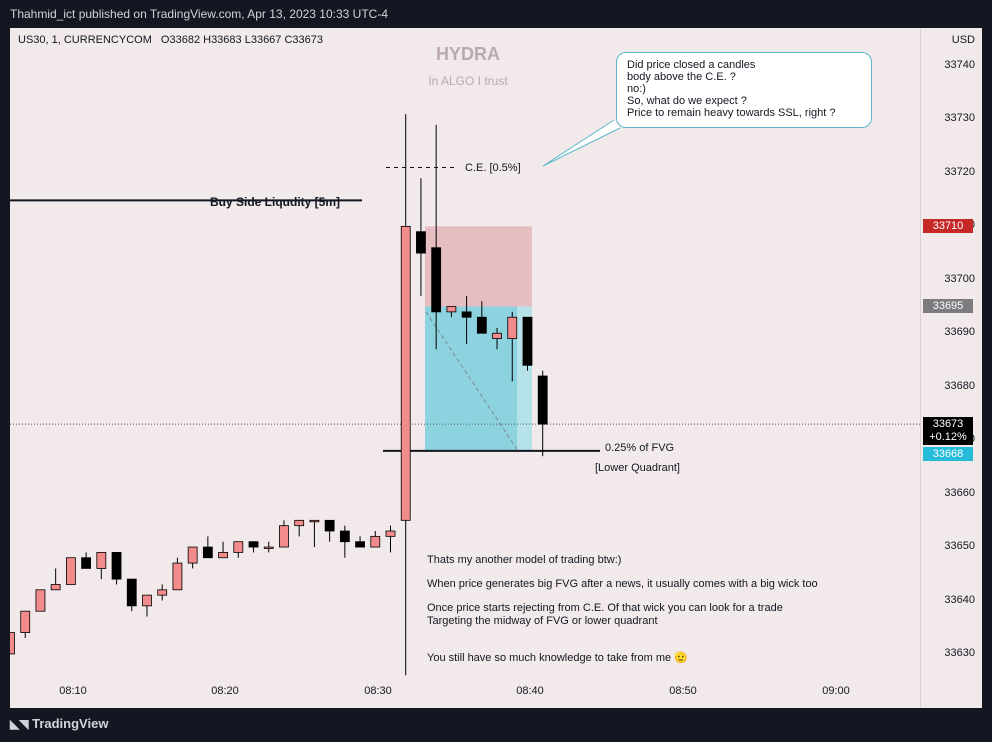 Image resolution: width=992 pixels, height=742 pixels. Describe the element at coordinates (19, 724) in the screenshot. I see `tv-logo-icon: ◣◥` at that location.